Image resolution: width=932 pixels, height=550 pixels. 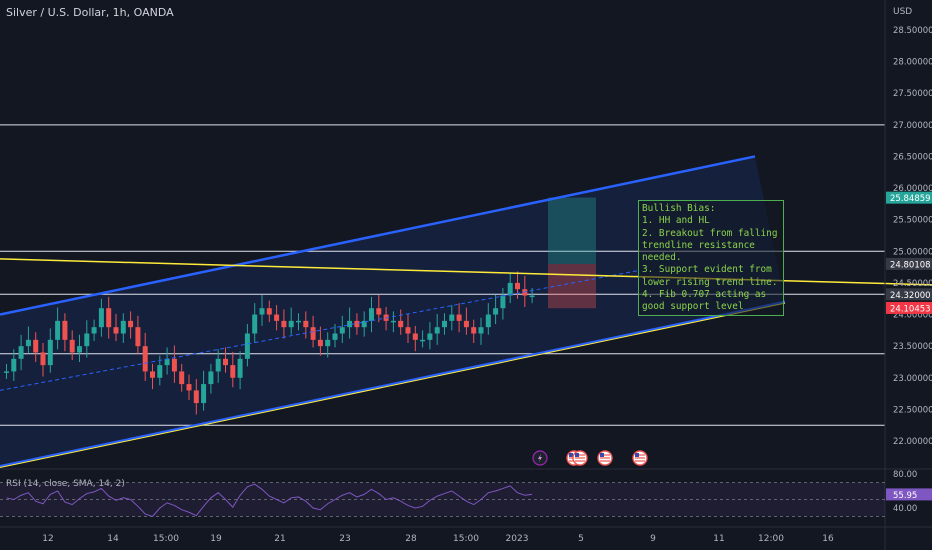 What do you see at coordinates (676, 221) in the screenshot?
I see `note-line: 1. HH and HL` at bounding box center [676, 221].